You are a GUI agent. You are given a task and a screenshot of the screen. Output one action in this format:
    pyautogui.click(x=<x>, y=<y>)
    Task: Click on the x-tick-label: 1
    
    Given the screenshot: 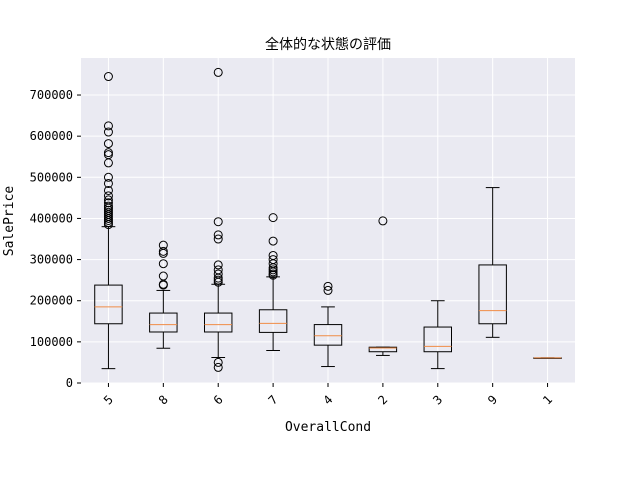 What is the action you would take?
    pyautogui.click(x=547, y=399)
    